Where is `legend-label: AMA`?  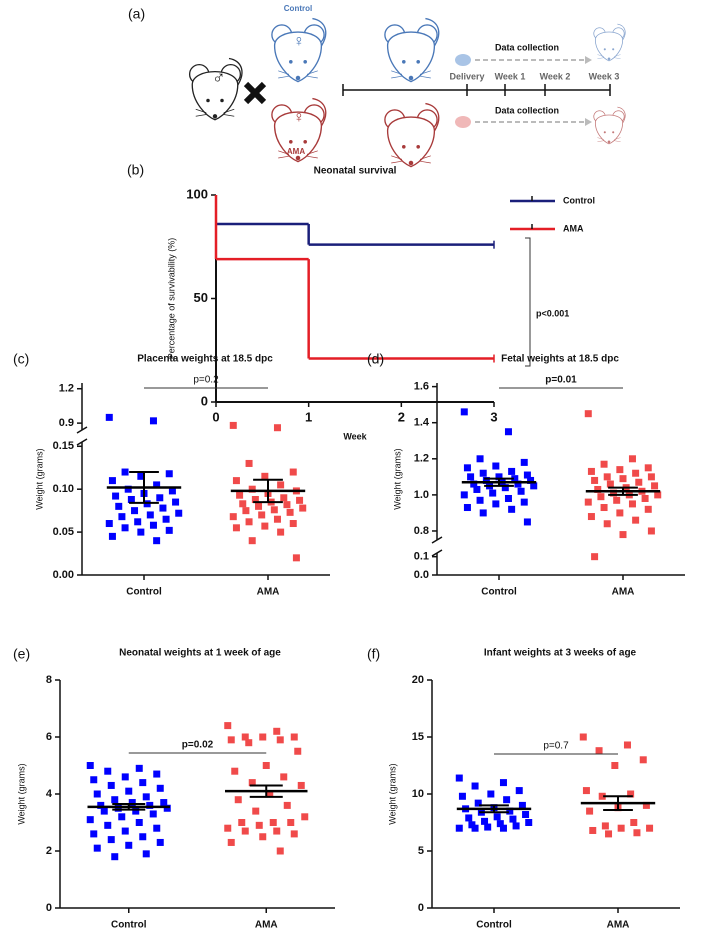
legend-label: AMA is located at coordinates (573, 228).